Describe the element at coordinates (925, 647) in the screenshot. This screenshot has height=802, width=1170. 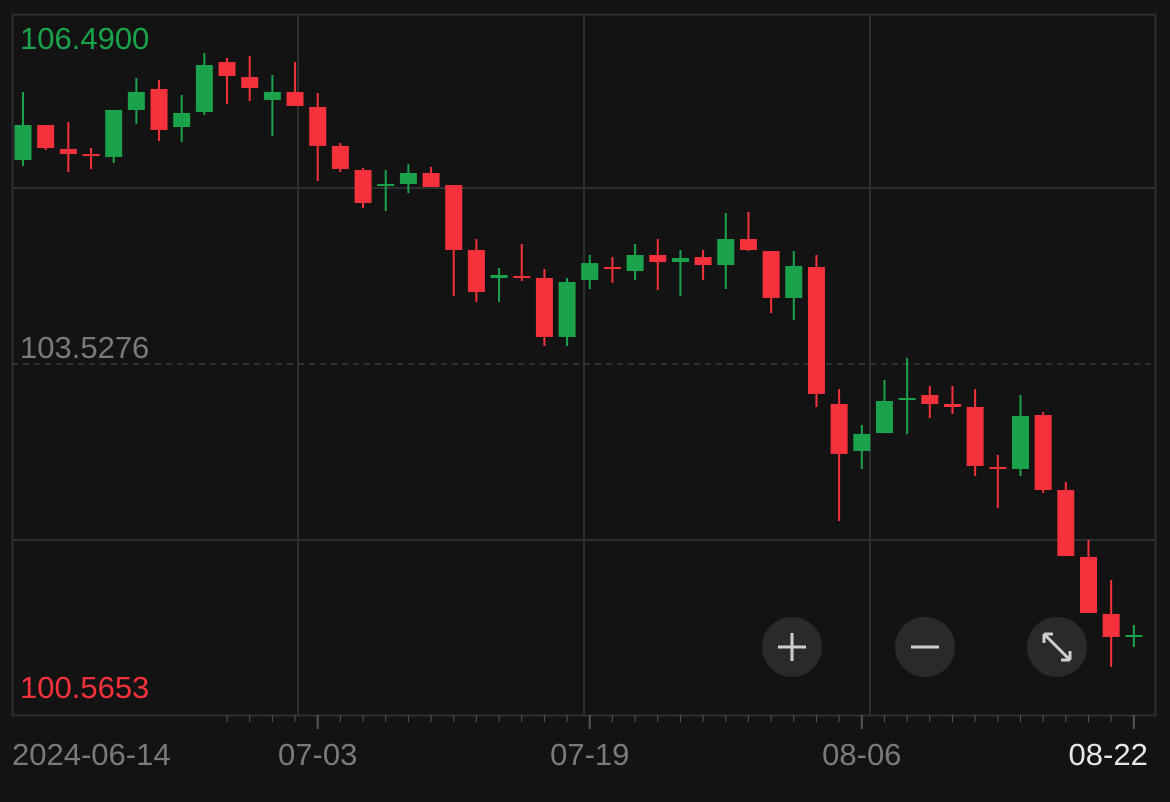
I see `zoom-out-button` at that location.